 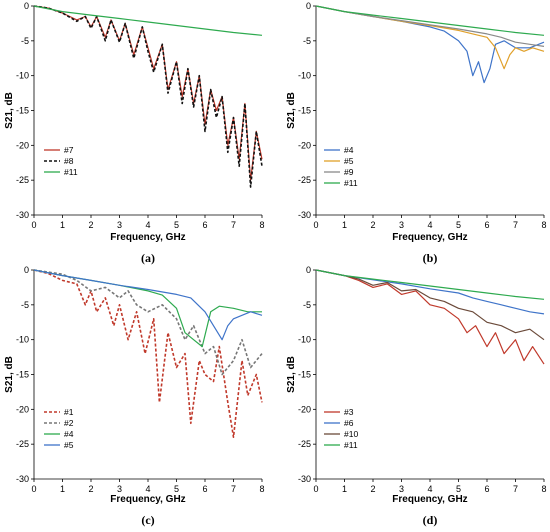 What do you see at coordinates (430, 258) in the screenshot?
I see `panel-label: (b)` at bounding box center [430, 258].